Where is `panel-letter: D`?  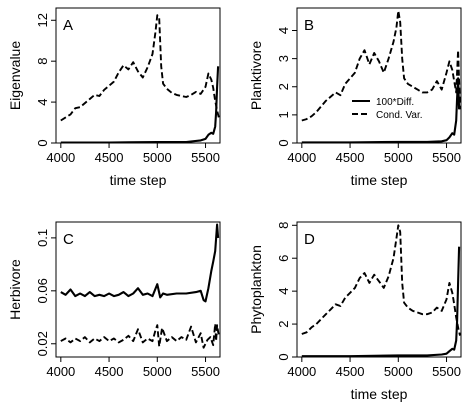 panel-letter: D is located at coordinates (309, 239).